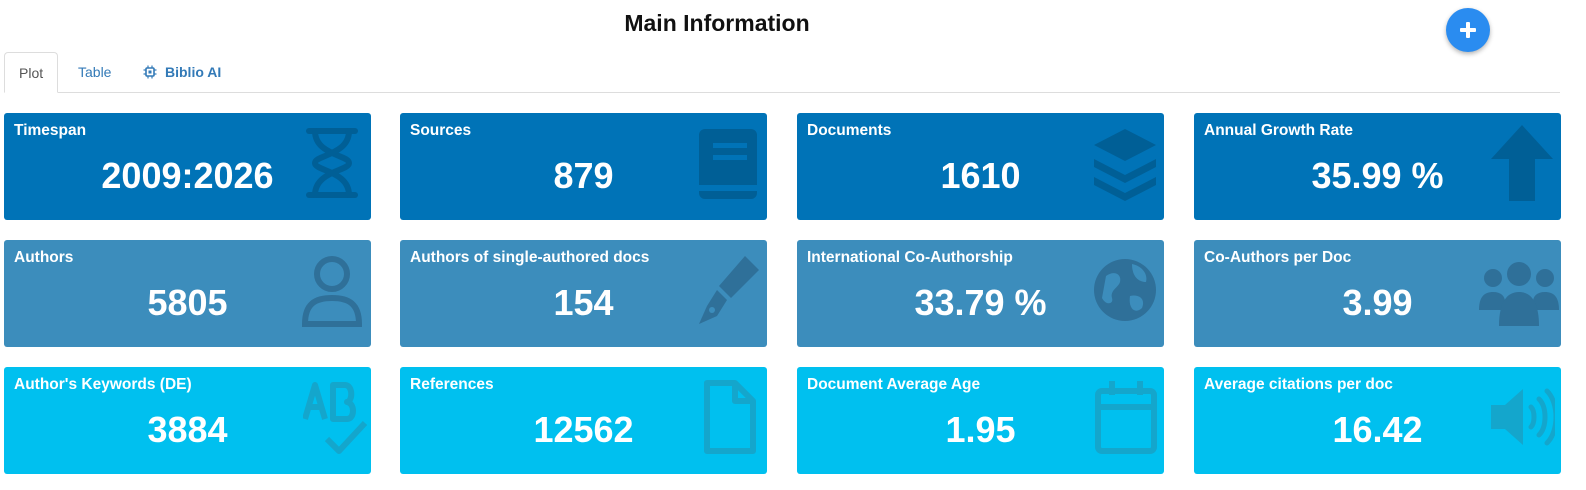 This screenshot has height=490, width=1586. I want to click on card-value: 16.42, so click(1377, 429).